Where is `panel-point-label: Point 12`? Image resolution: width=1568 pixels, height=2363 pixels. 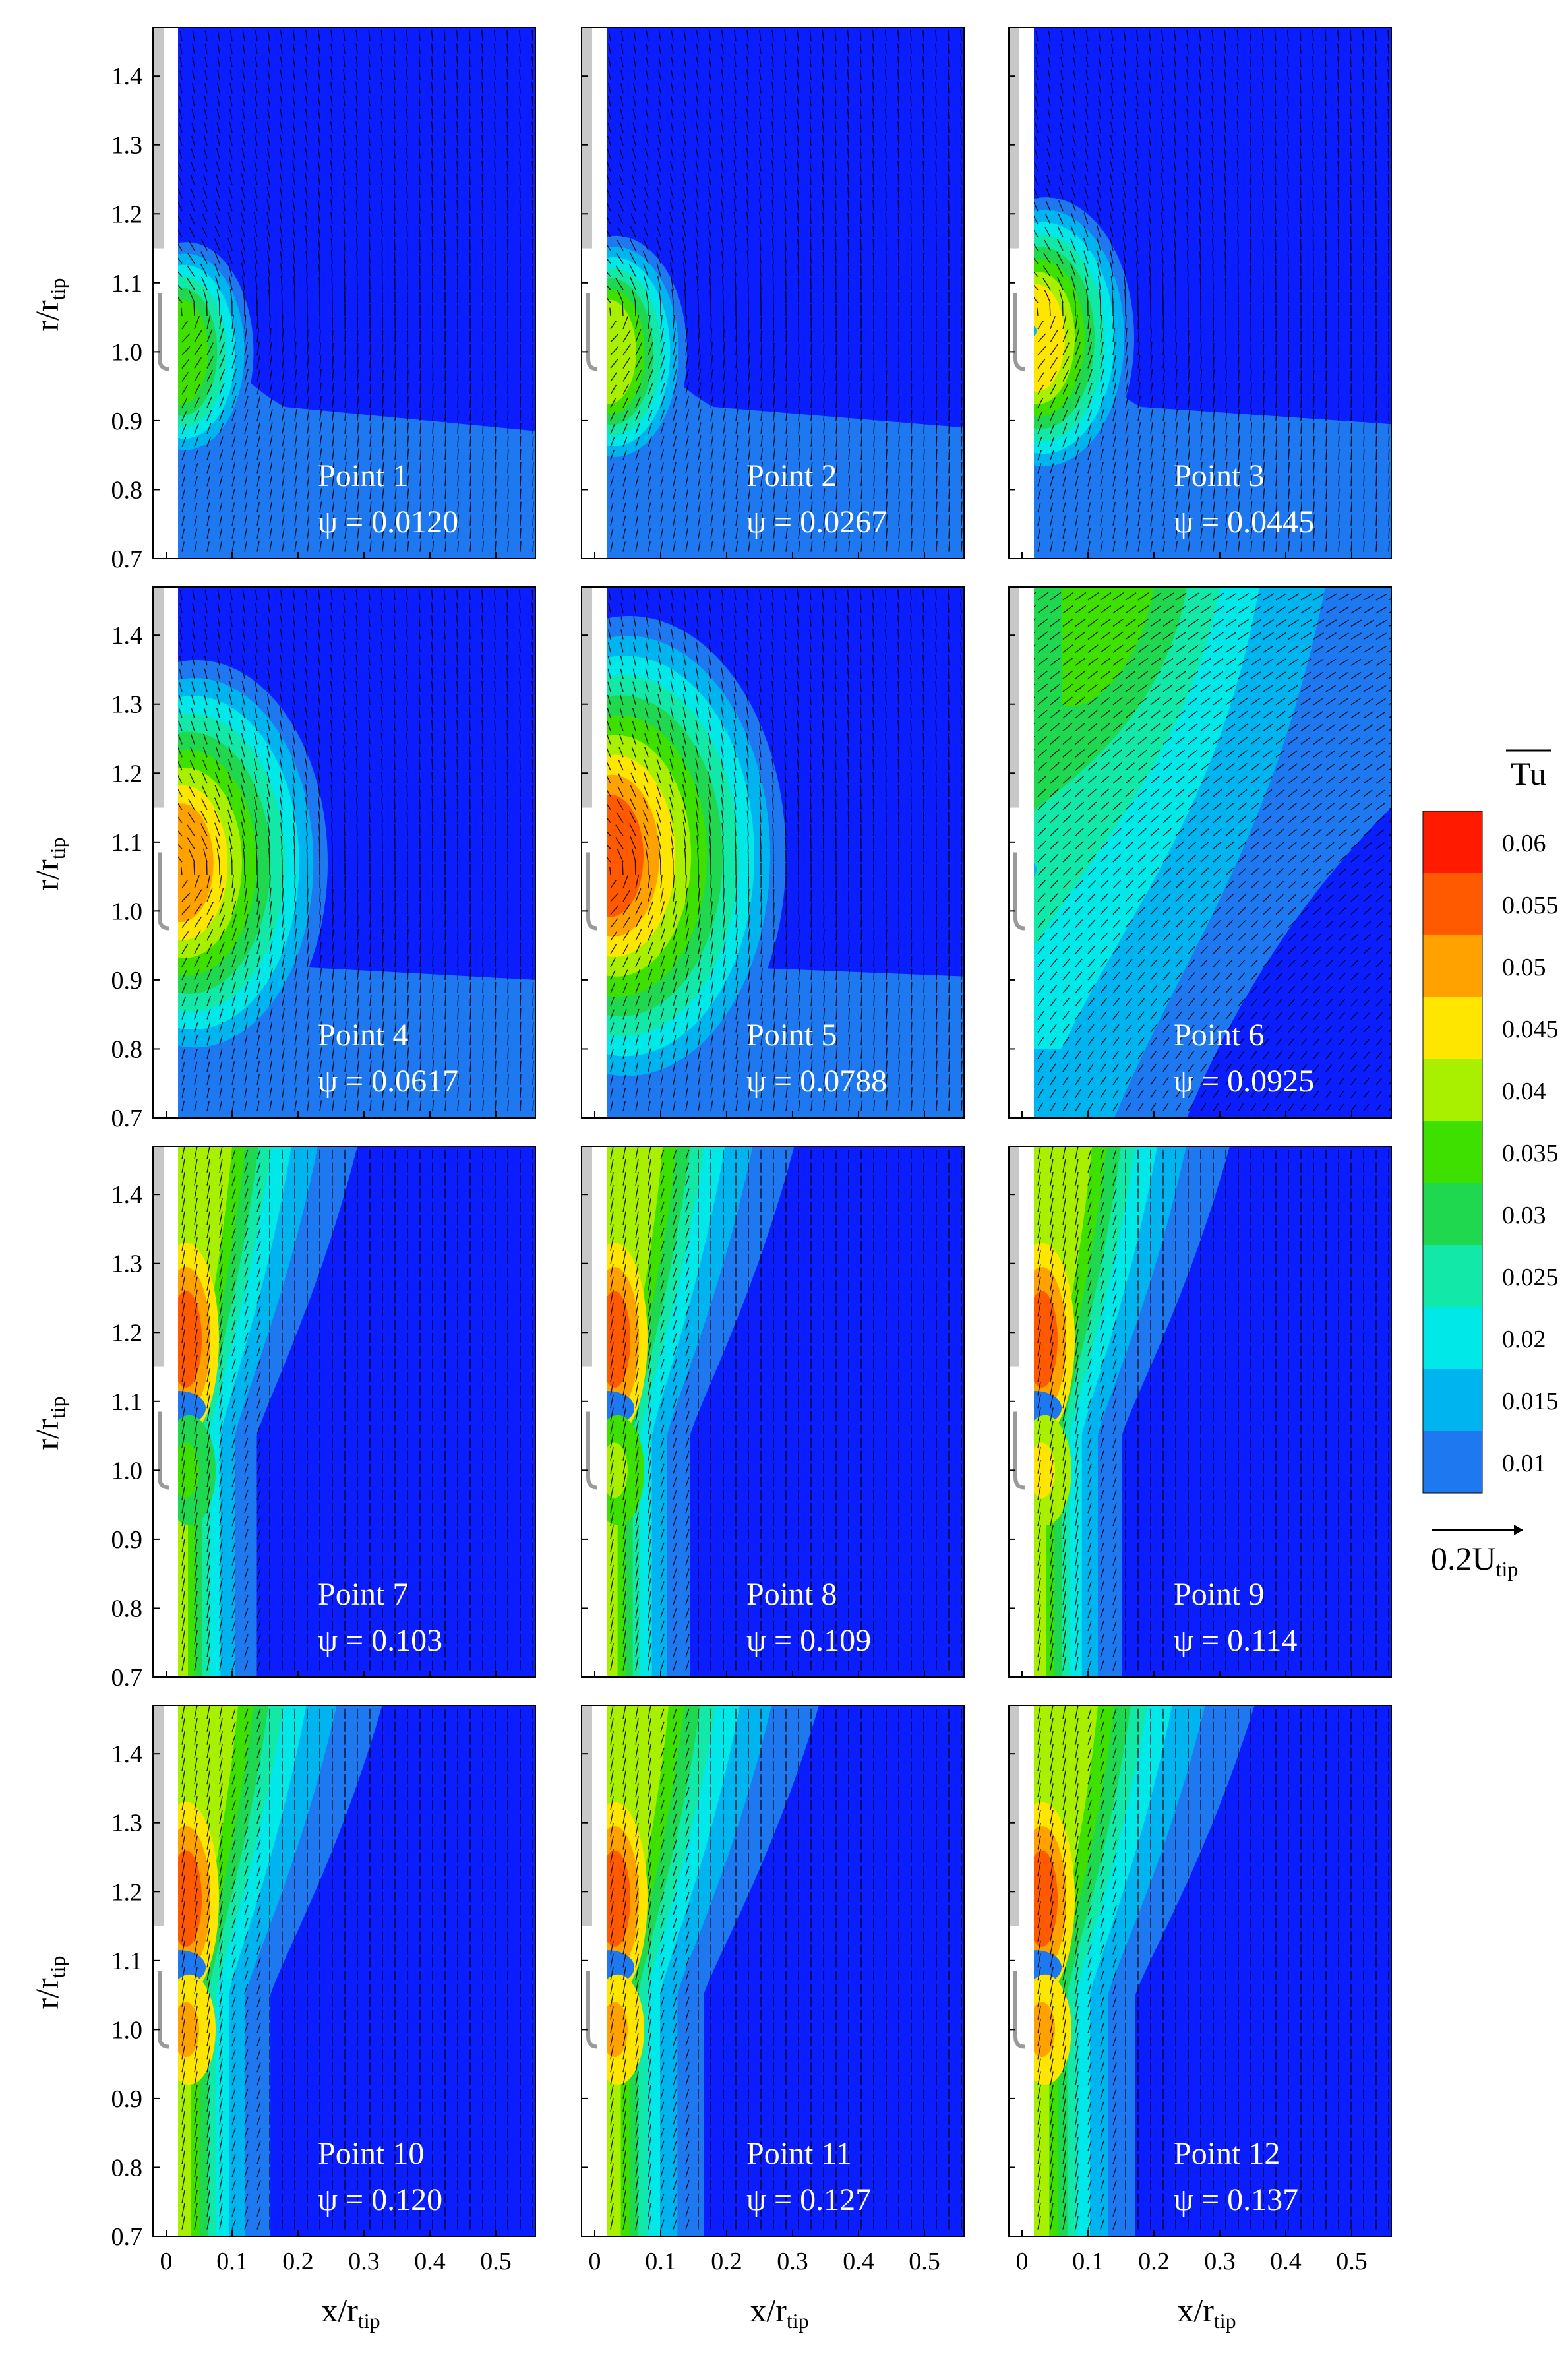 panel-point-label: Point 12 is located at coordinates (1227, 2153).